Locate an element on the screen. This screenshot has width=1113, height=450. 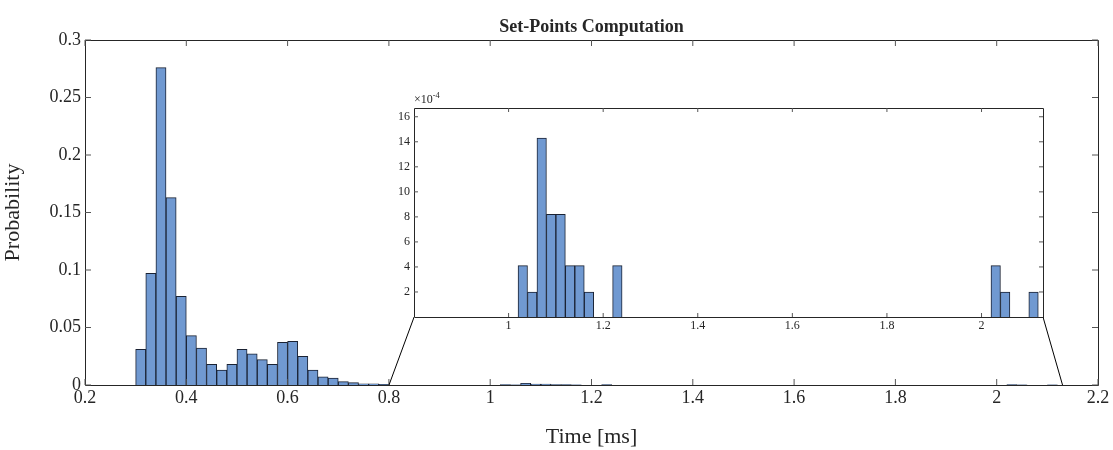
y-tick-label: 16 is located at coordinates (404, 115).